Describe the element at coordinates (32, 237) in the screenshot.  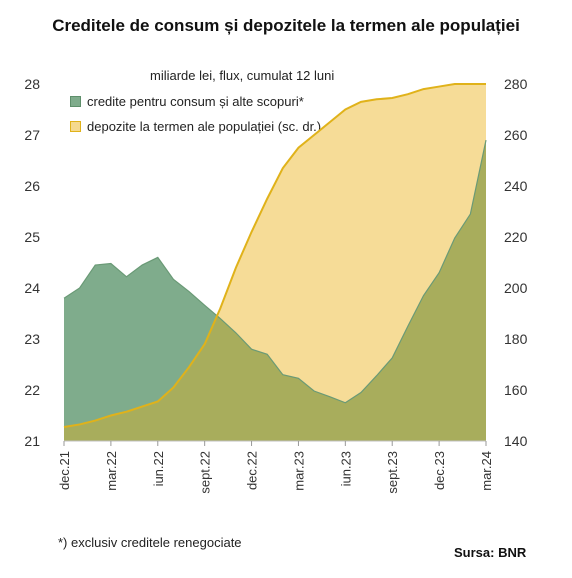
I see `left-axis-tick-label: 25` at that location.